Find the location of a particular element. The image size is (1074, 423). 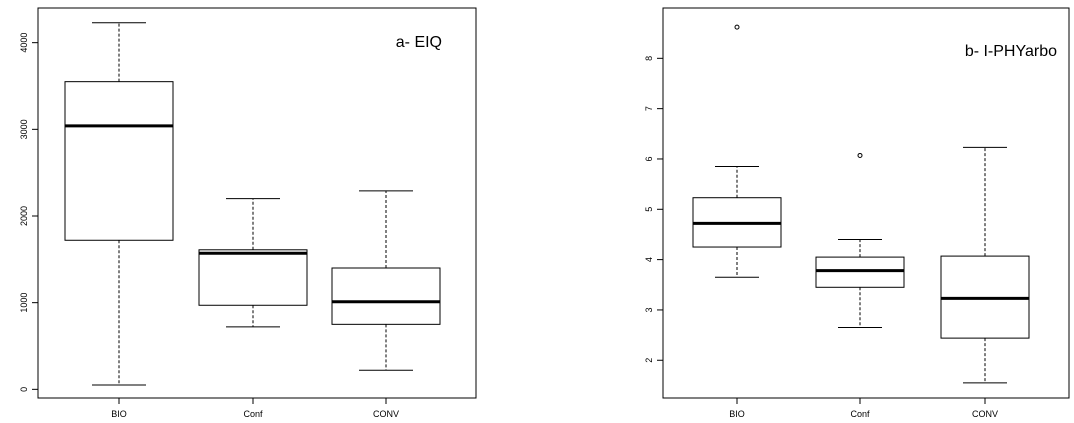

y-tick-label: 2000 is located at coordinates (24, 216).